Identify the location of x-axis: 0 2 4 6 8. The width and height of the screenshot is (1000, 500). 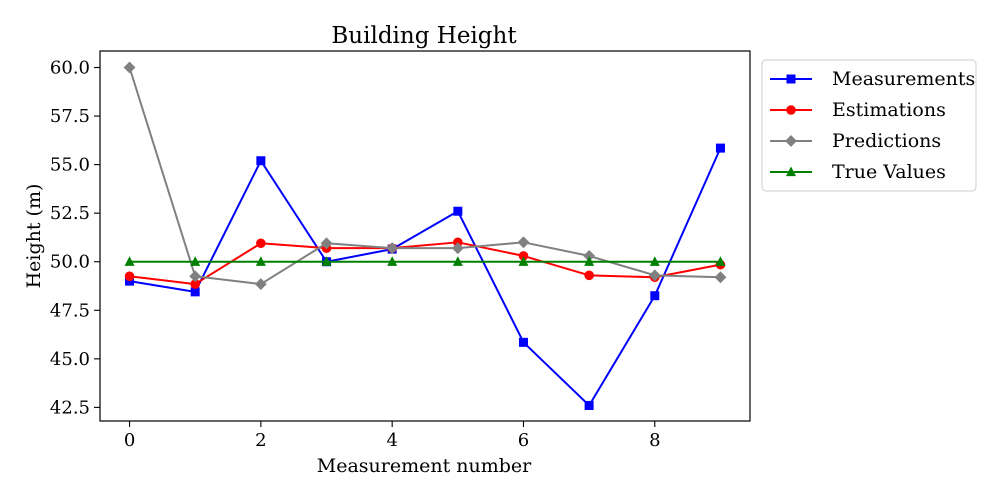
(392, 436).